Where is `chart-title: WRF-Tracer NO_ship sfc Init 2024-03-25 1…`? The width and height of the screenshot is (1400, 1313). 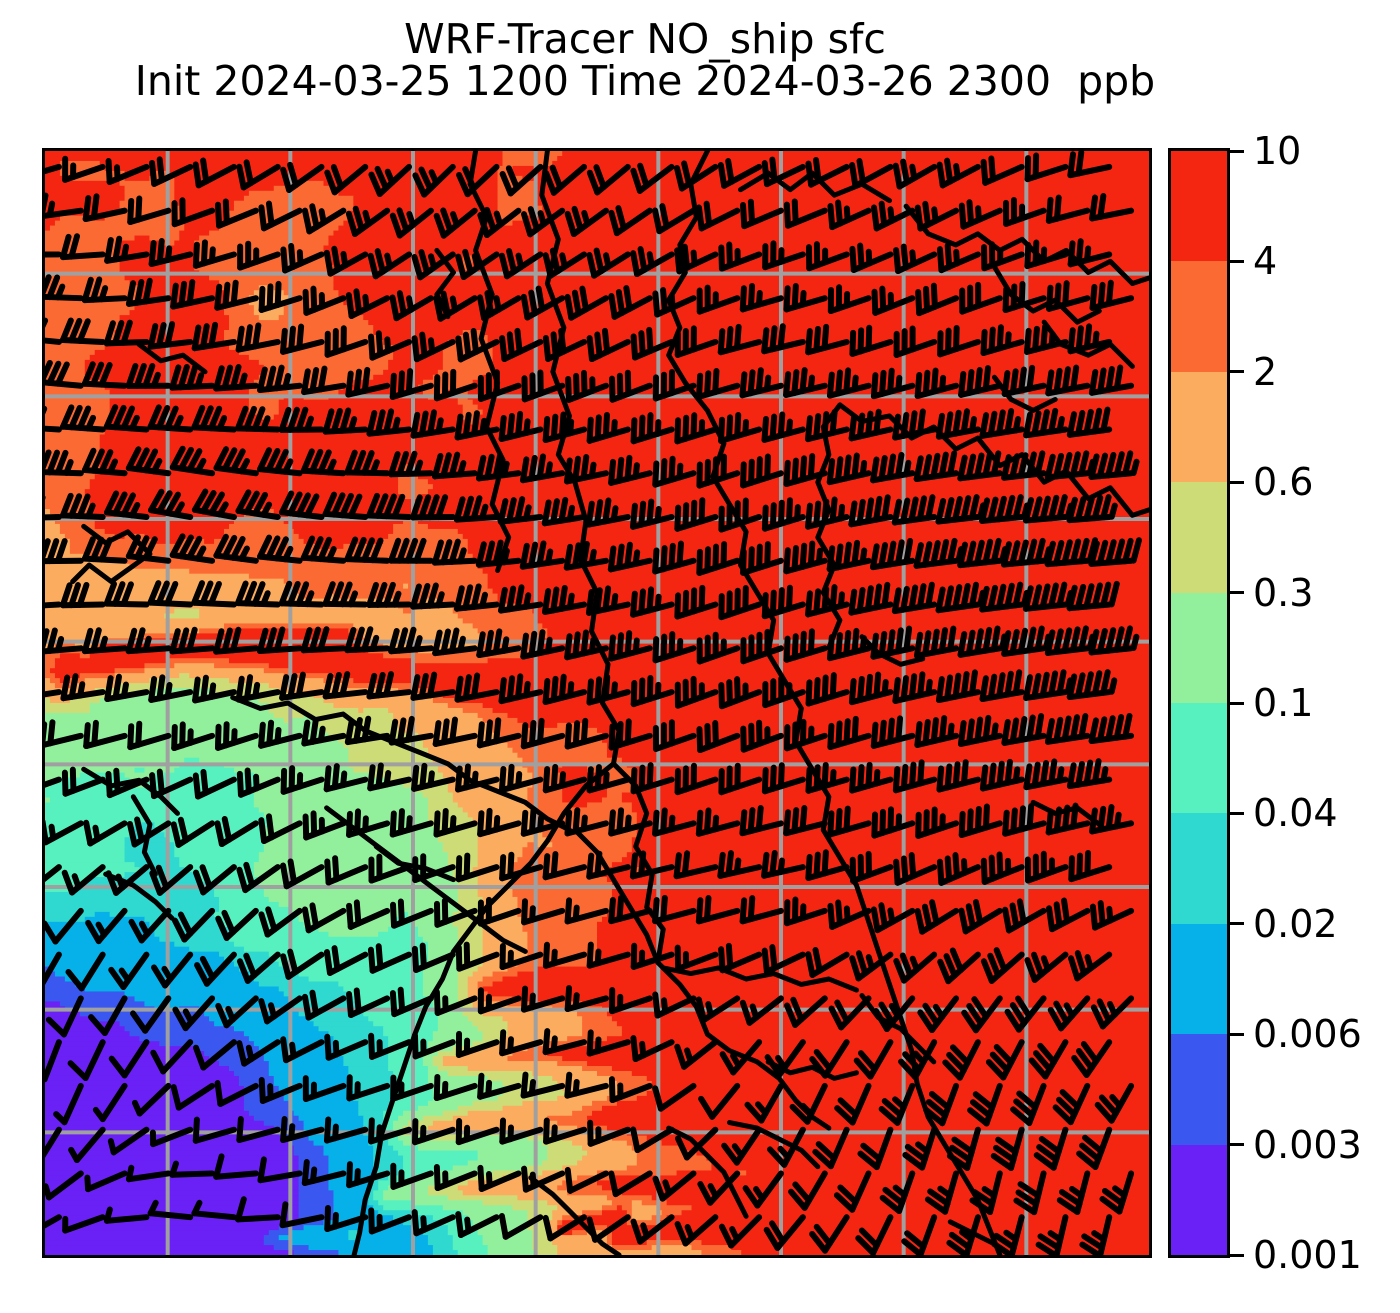
chart-title: WRF-Tracer NO_ship sfc Init 2024-03-25 1… is located at coordinates (645, 53).